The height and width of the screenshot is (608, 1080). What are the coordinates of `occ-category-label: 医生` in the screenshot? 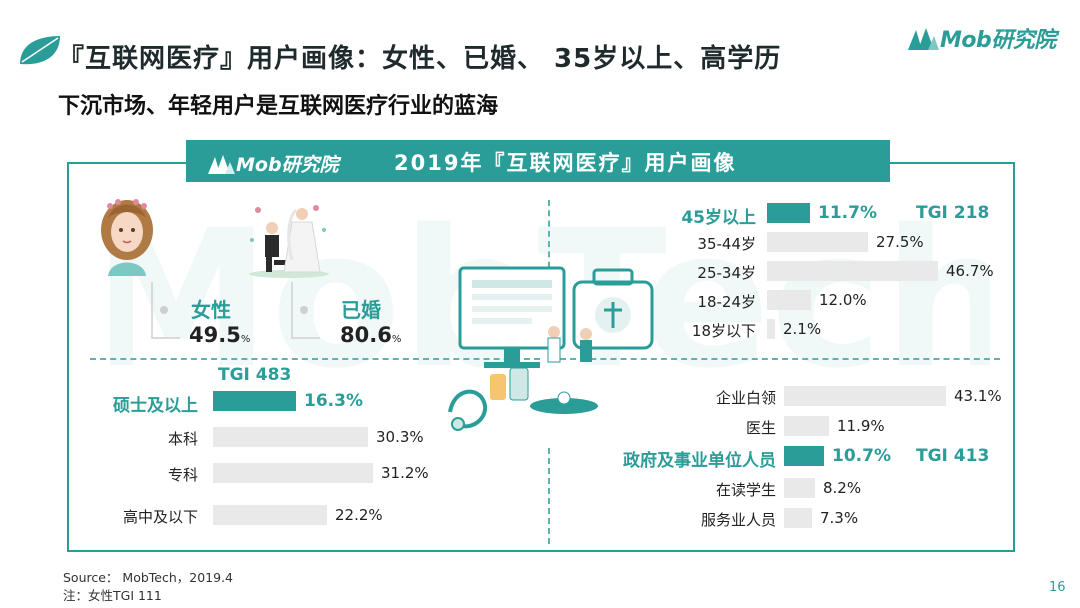 It's located at (760, 428).